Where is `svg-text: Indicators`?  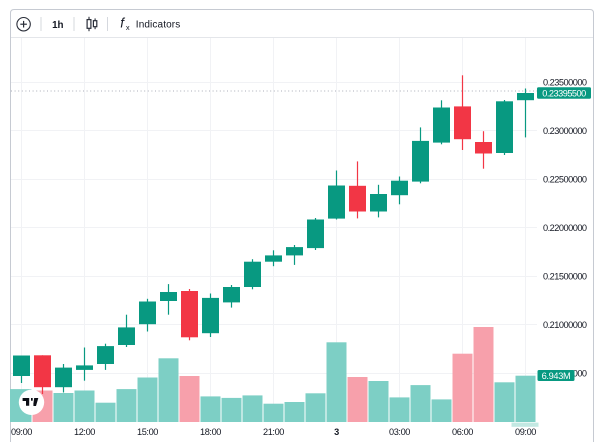
svg-text: Indicators is located at coordinates (158, 25).